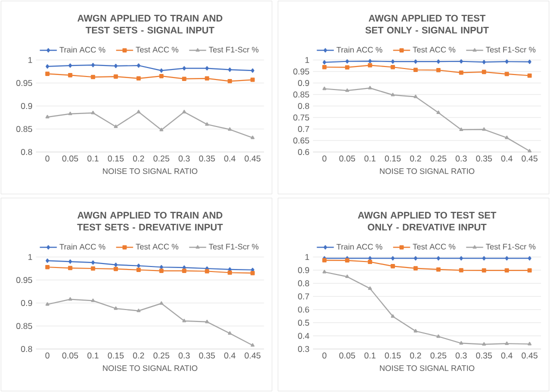 Image resolution: width=550 pixels, height=392 pixels. What do you see at coordinates (427, 24) in the screenshot?
I see `chart-title: AWGN APPLIED TO TEST SET ONLY - SIGNAL INPUT` at bounding box center [427, 24].